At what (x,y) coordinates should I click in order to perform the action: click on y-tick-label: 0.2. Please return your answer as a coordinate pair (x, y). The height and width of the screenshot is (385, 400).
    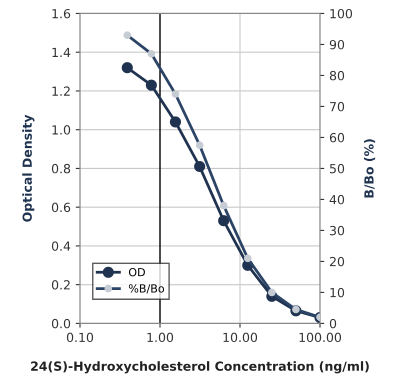
    Looking at the image, I should click on (61, 285).